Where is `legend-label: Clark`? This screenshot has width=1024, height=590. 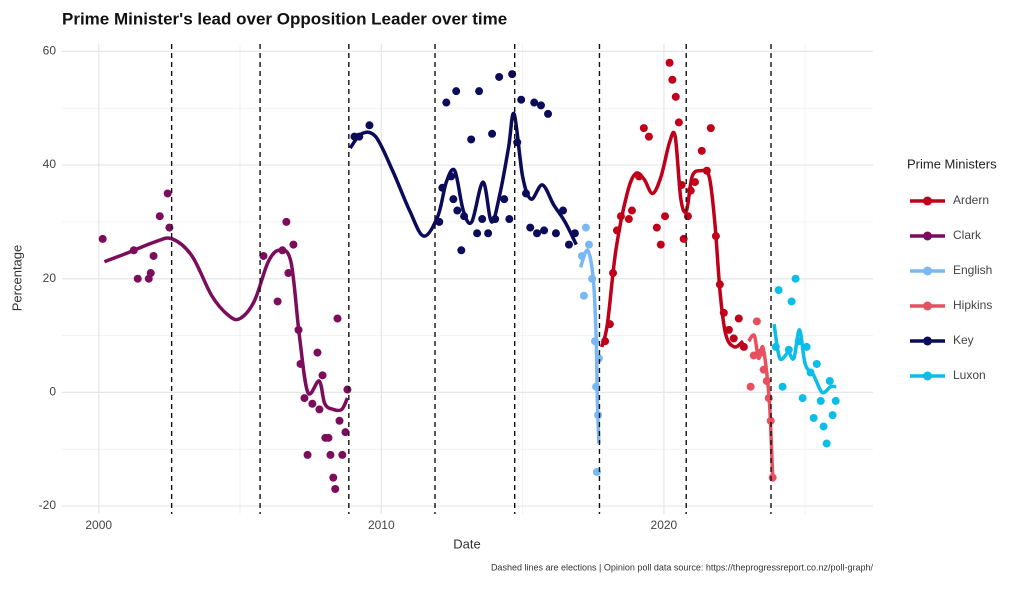
legend-label: Clark is located at coordinates (967, 235).